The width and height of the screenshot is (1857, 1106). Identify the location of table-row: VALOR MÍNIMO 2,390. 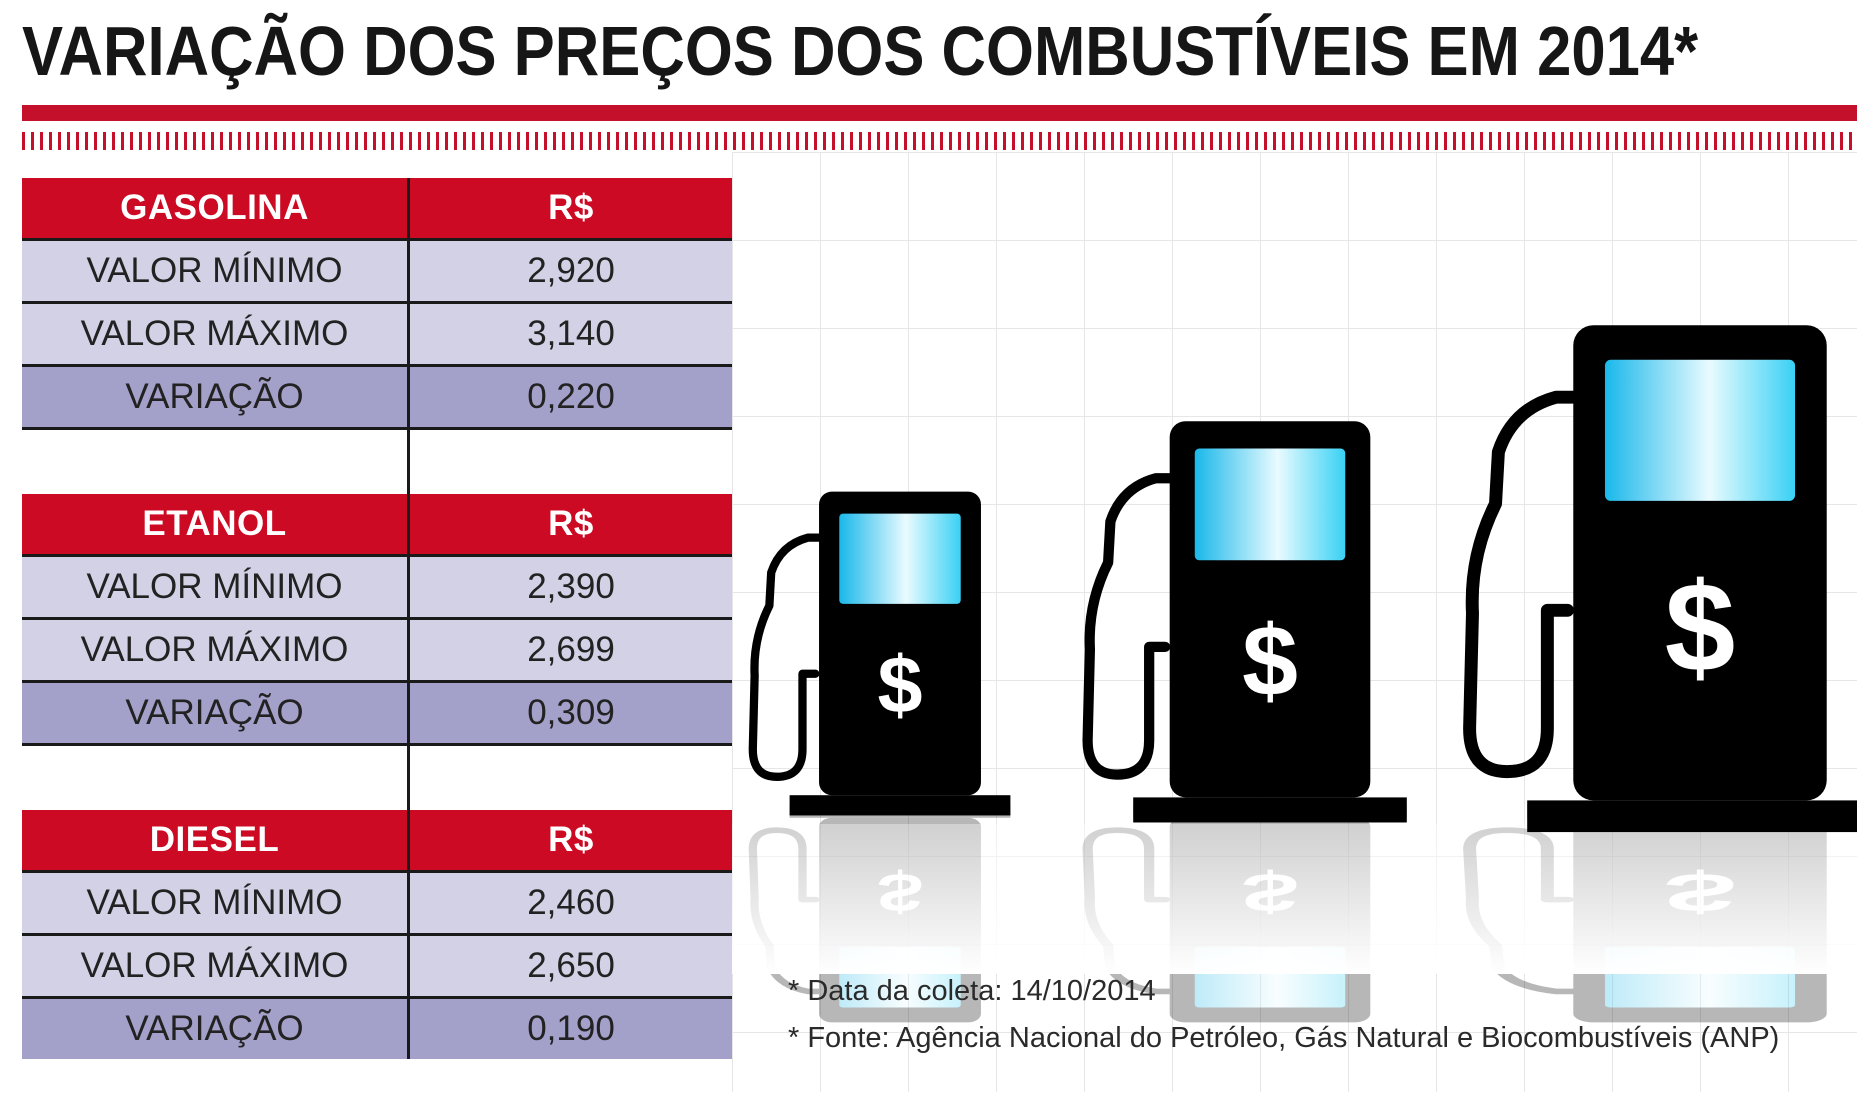
(377, 588).